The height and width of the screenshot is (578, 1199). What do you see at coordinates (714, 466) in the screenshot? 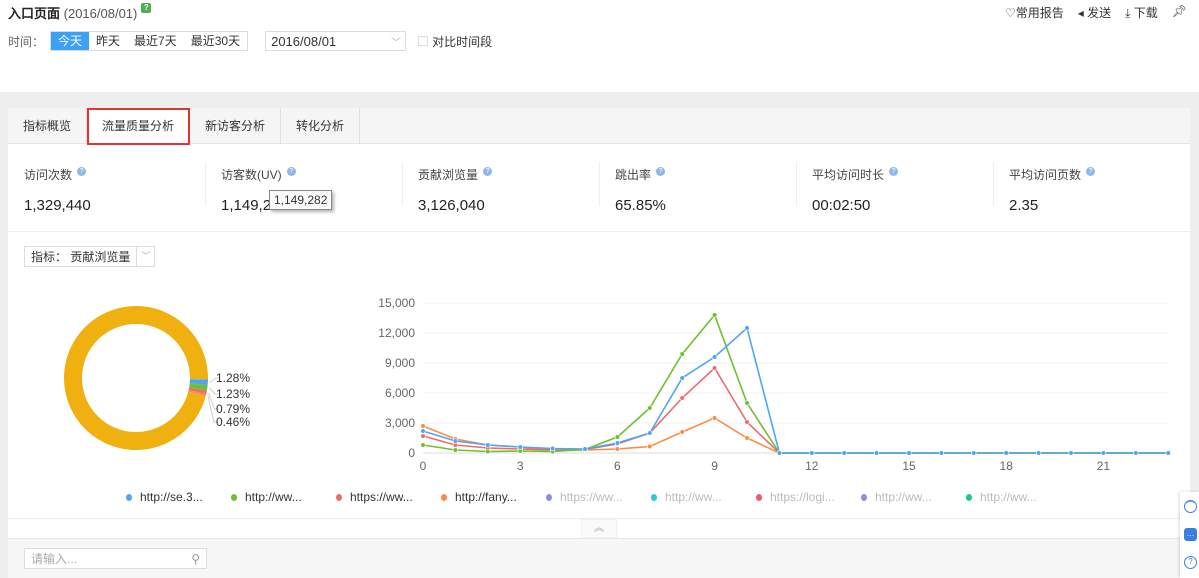
I see `x-tick-label: 9` at bounding box center [714, 466].